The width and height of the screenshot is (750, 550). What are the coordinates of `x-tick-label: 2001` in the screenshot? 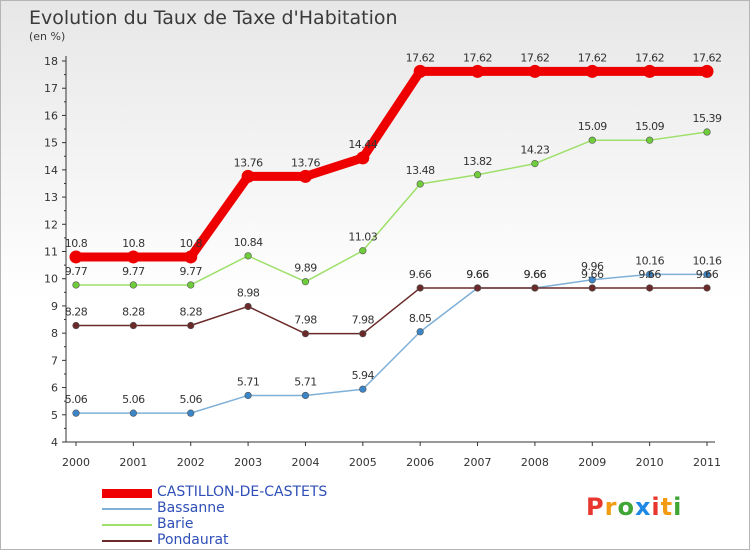 It's located at (133, 462).